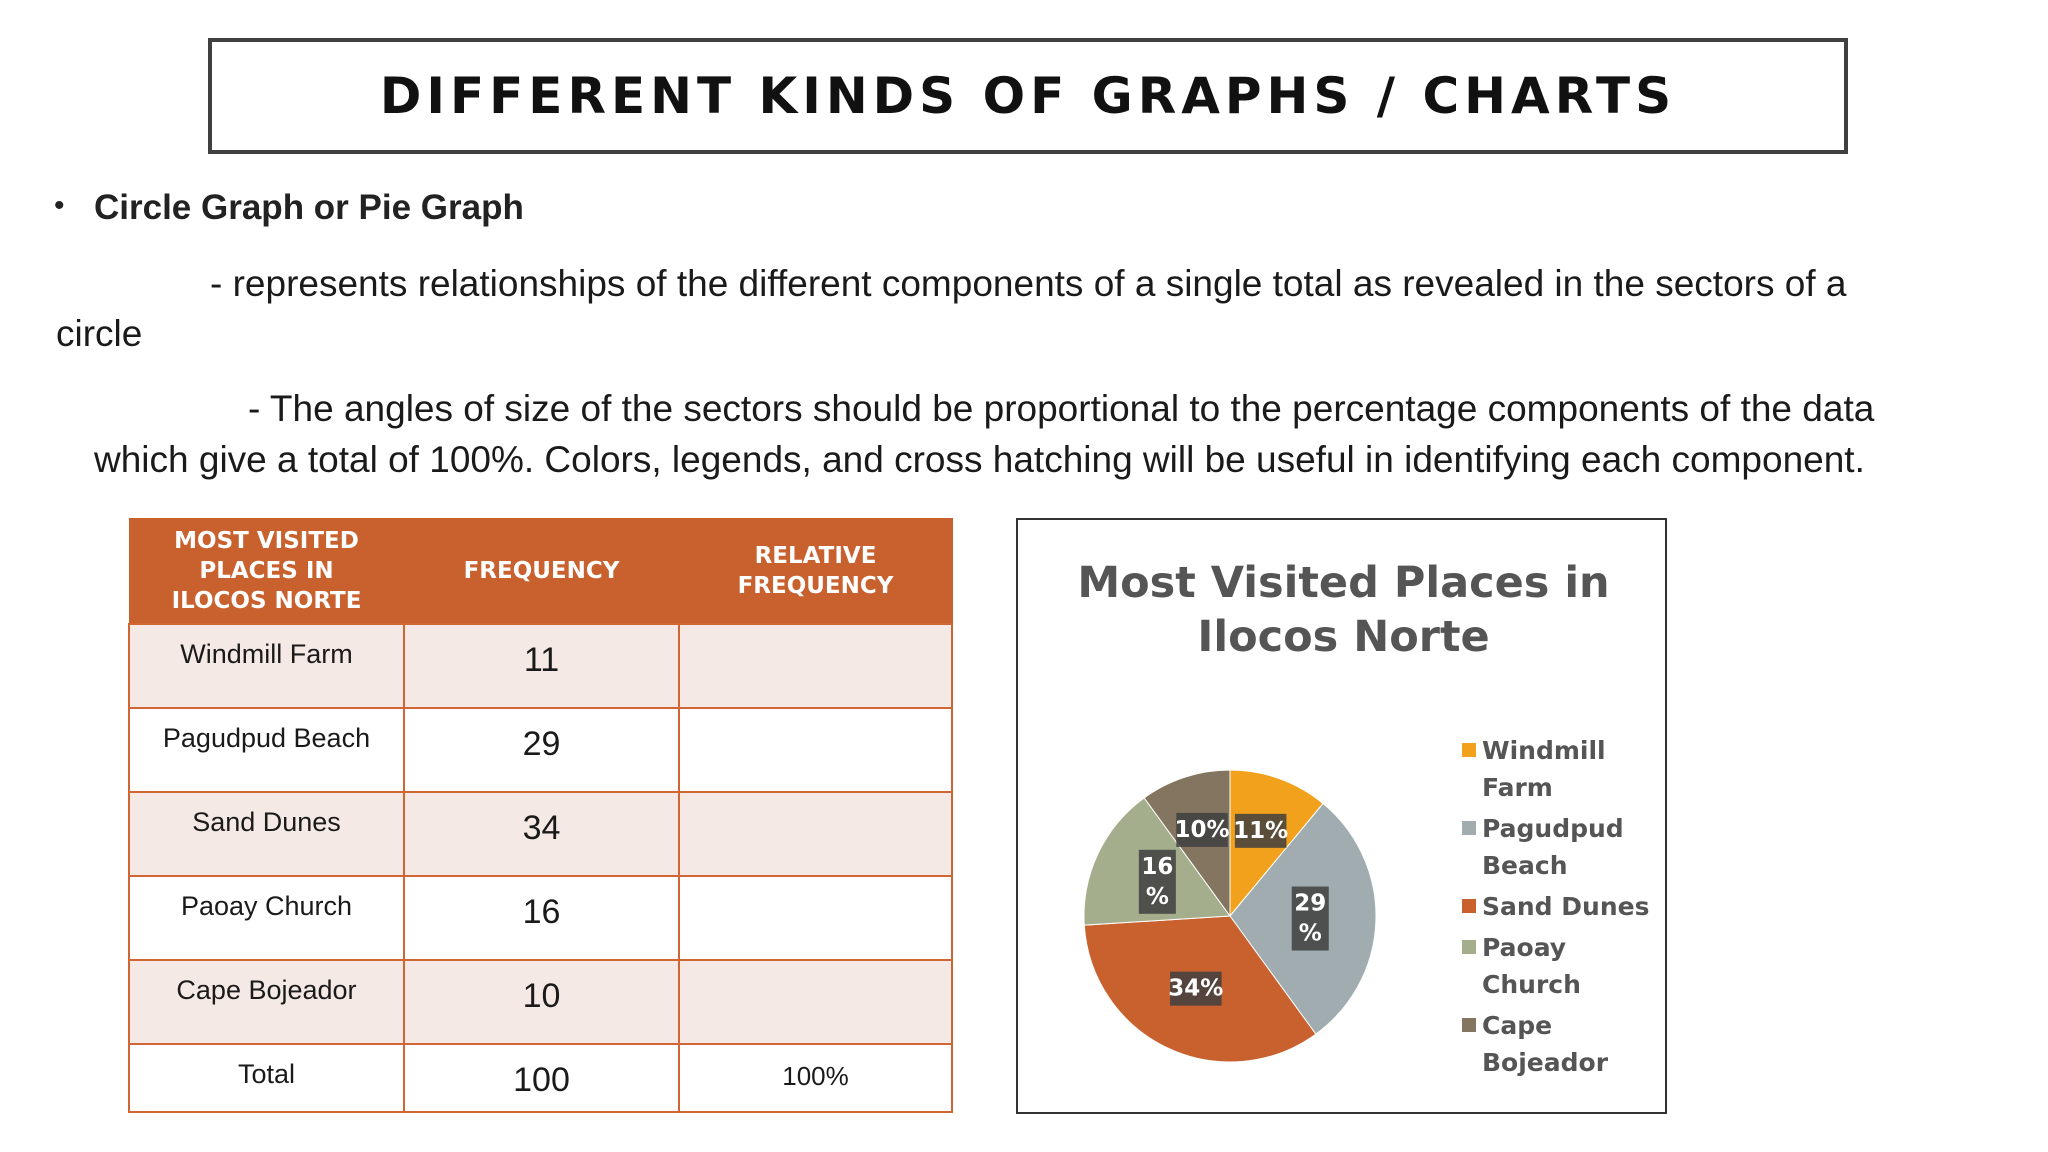  Describe the element at coordinates (1524, 947) in the screenshot. I see `legend-label-line-1: Paoay` at that location.